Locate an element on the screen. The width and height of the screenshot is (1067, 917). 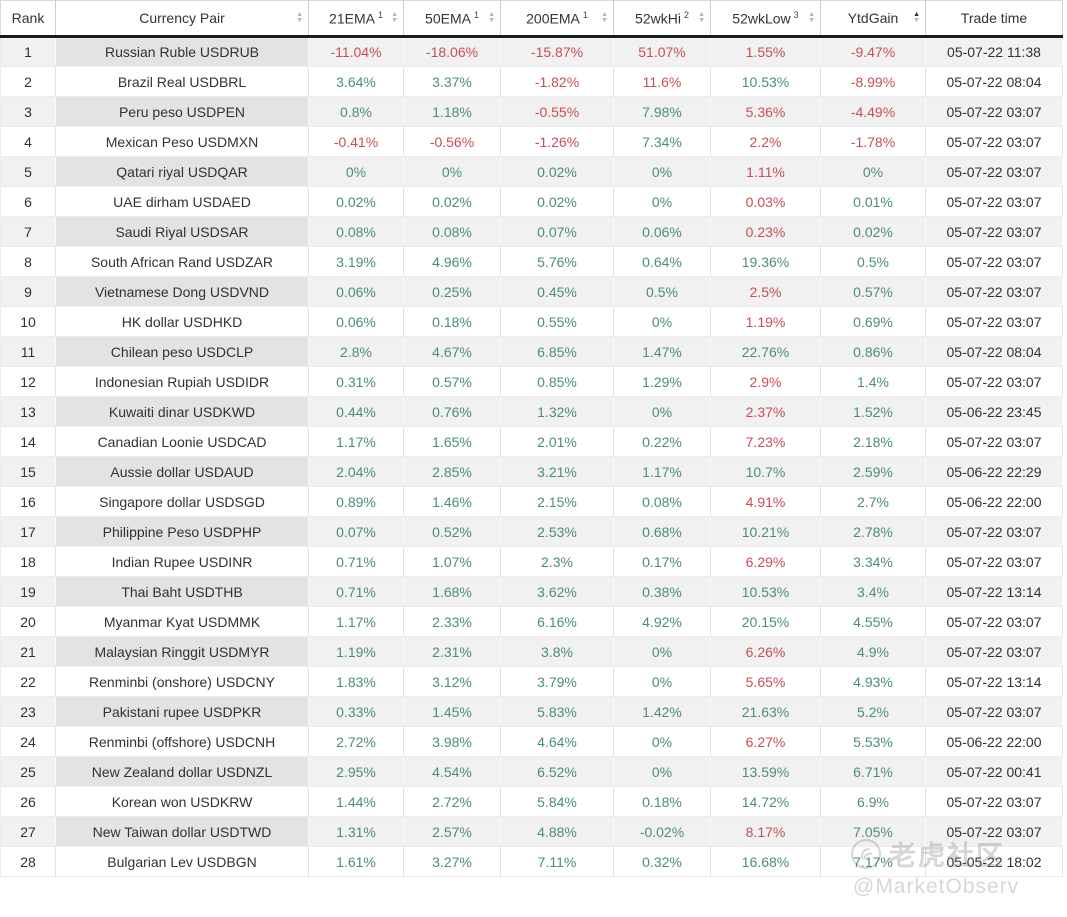
cell-ytd: 4.55% is located at coordinates (873, 621).